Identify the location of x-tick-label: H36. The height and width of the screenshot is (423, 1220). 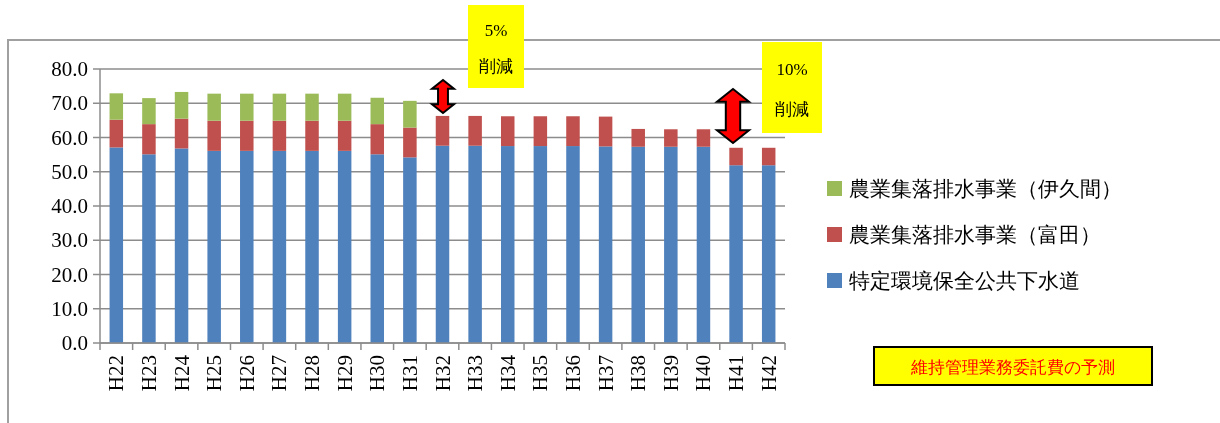
(572, 373).